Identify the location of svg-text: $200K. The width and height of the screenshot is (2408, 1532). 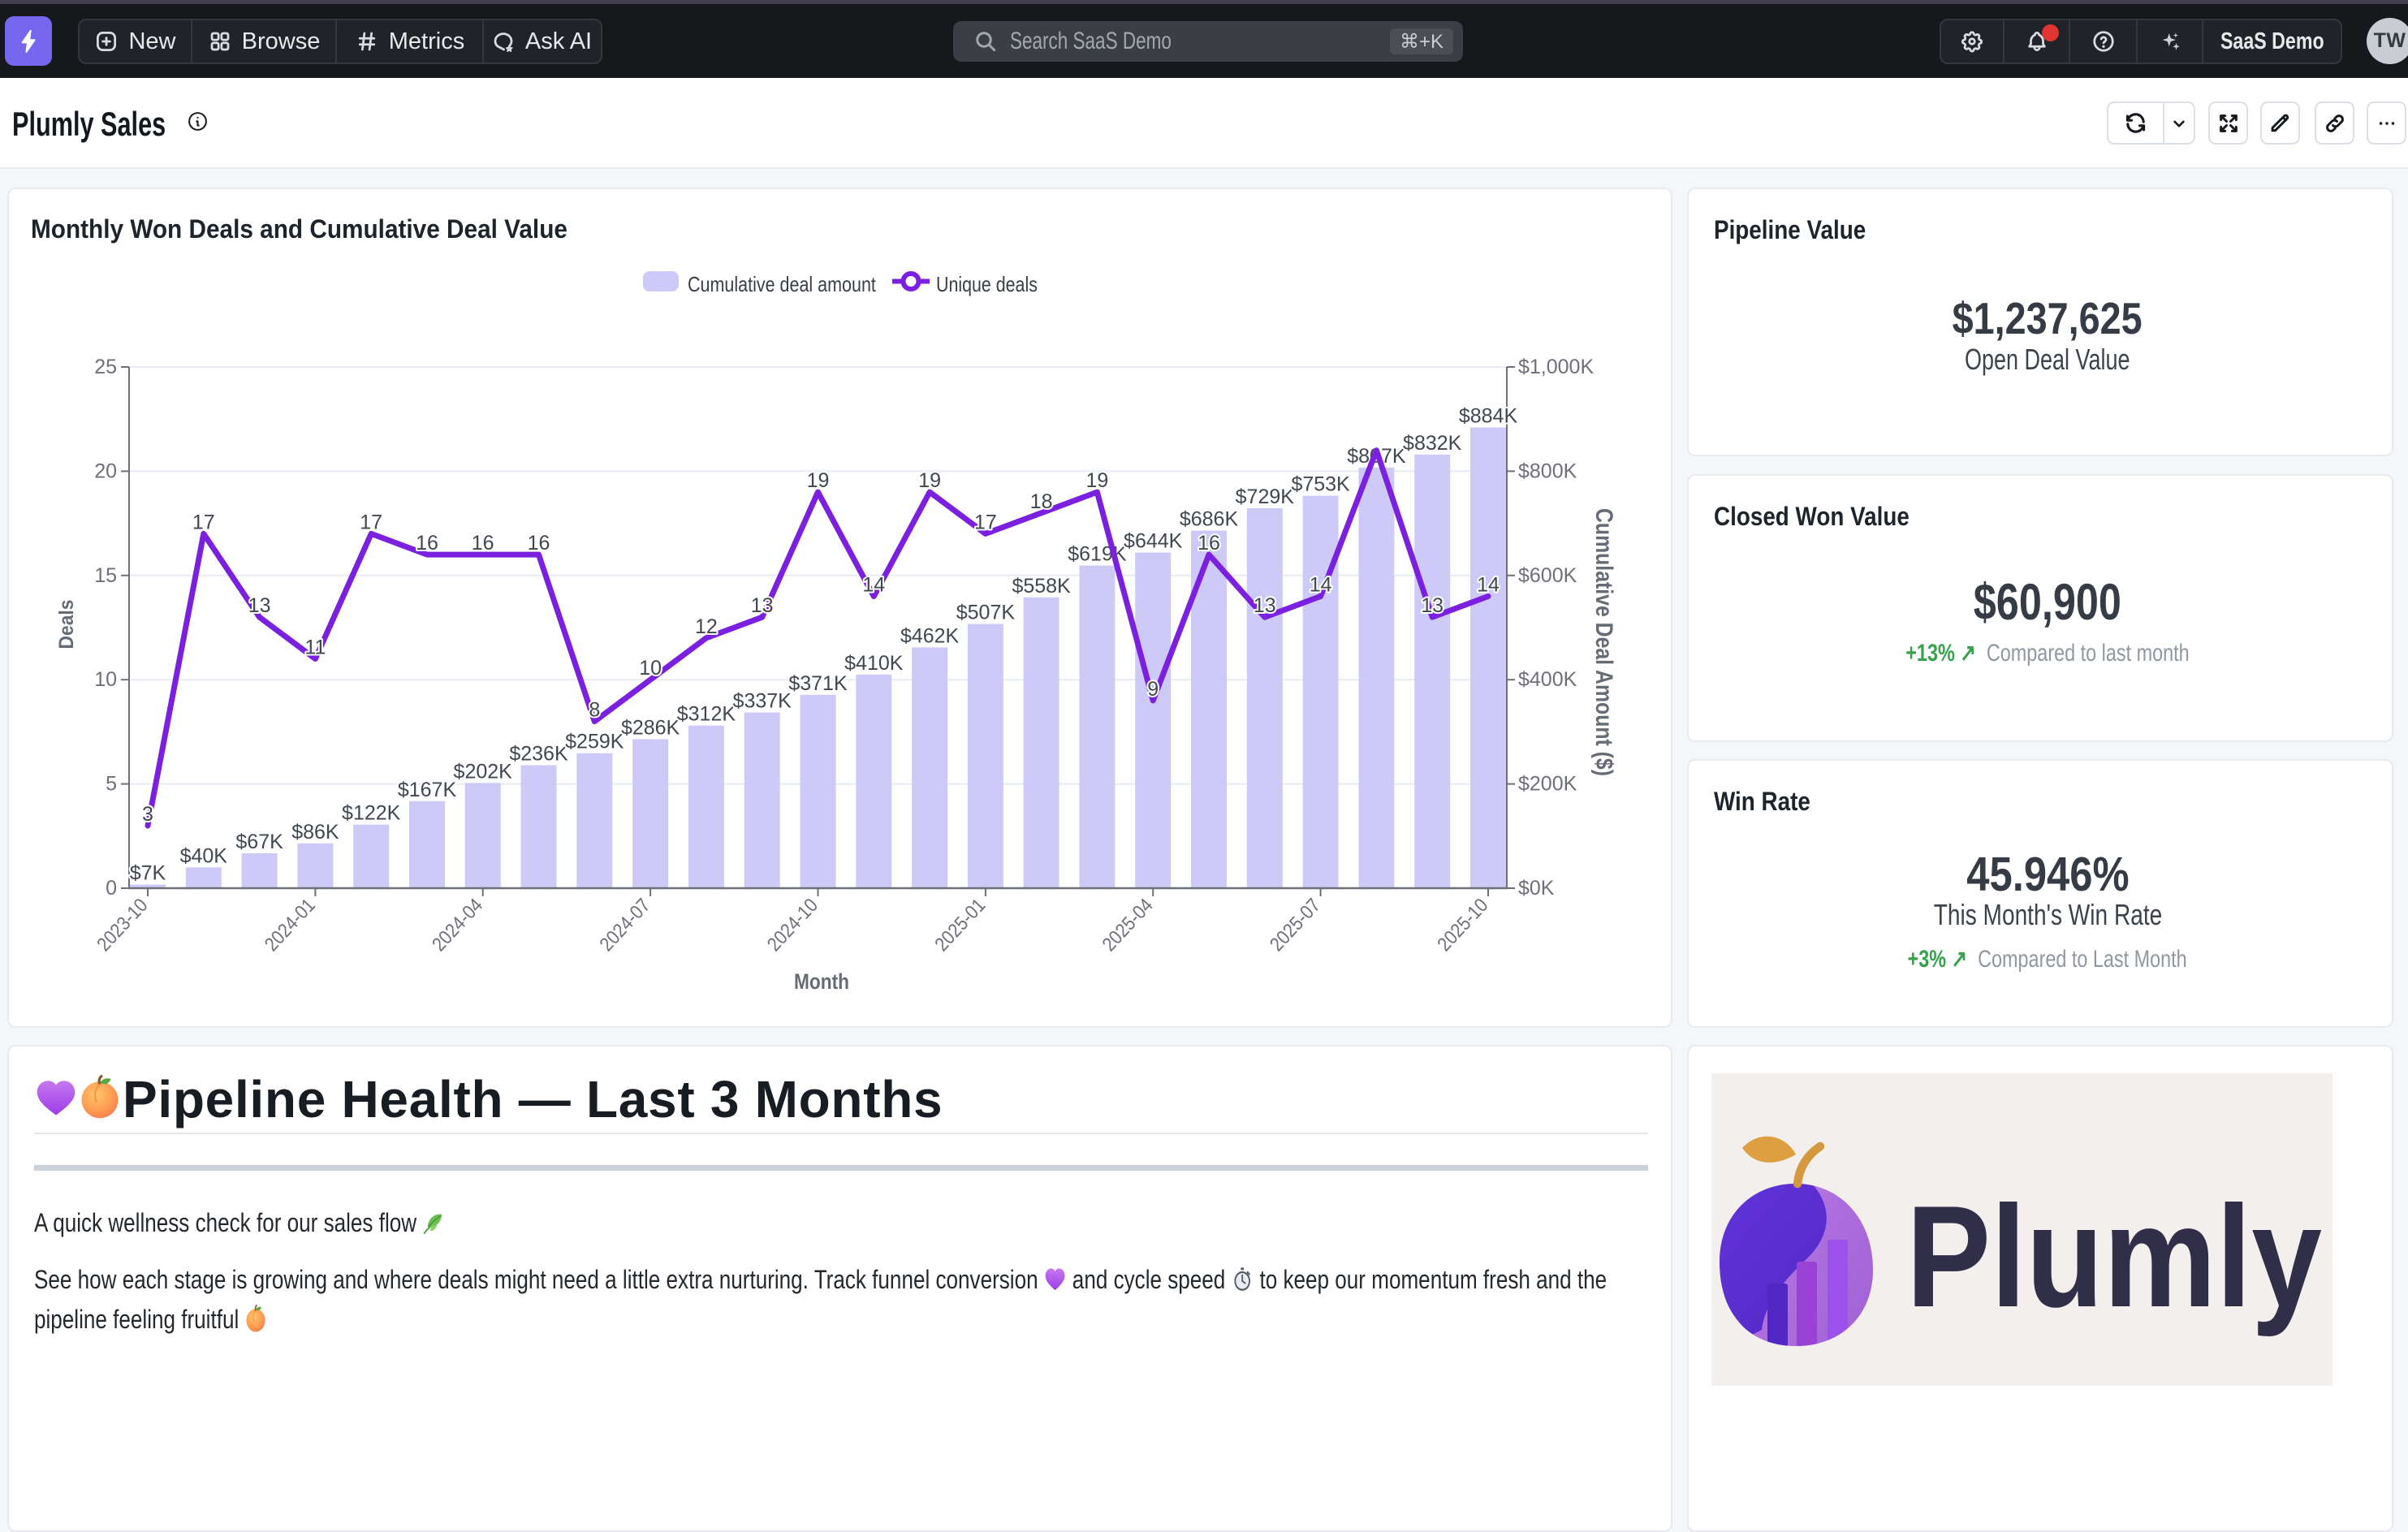
(1547, 784).